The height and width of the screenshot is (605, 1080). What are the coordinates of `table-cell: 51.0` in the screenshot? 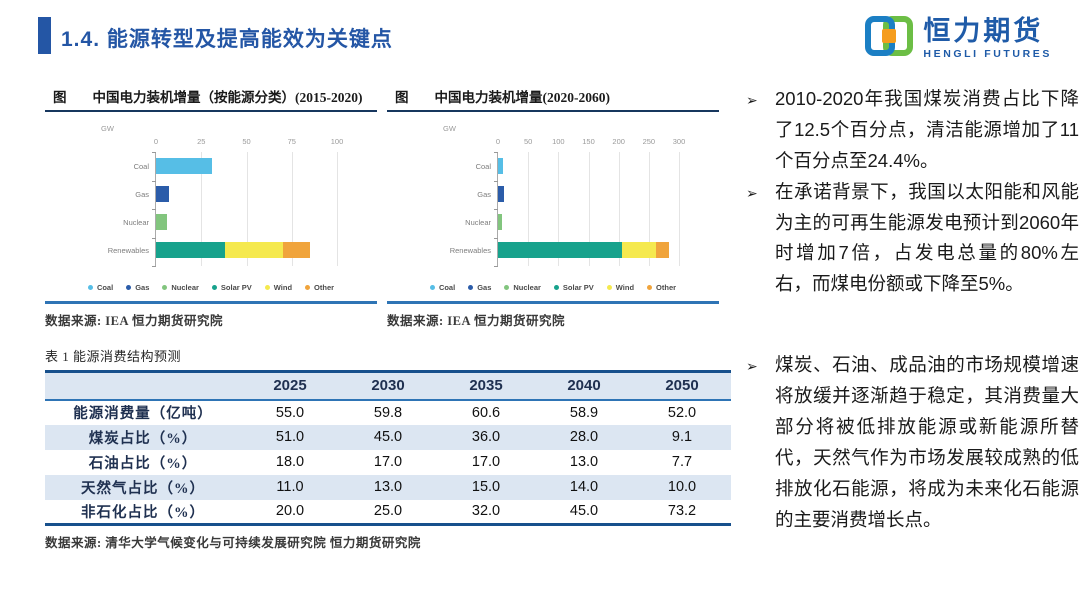 It's located at (290, 437).